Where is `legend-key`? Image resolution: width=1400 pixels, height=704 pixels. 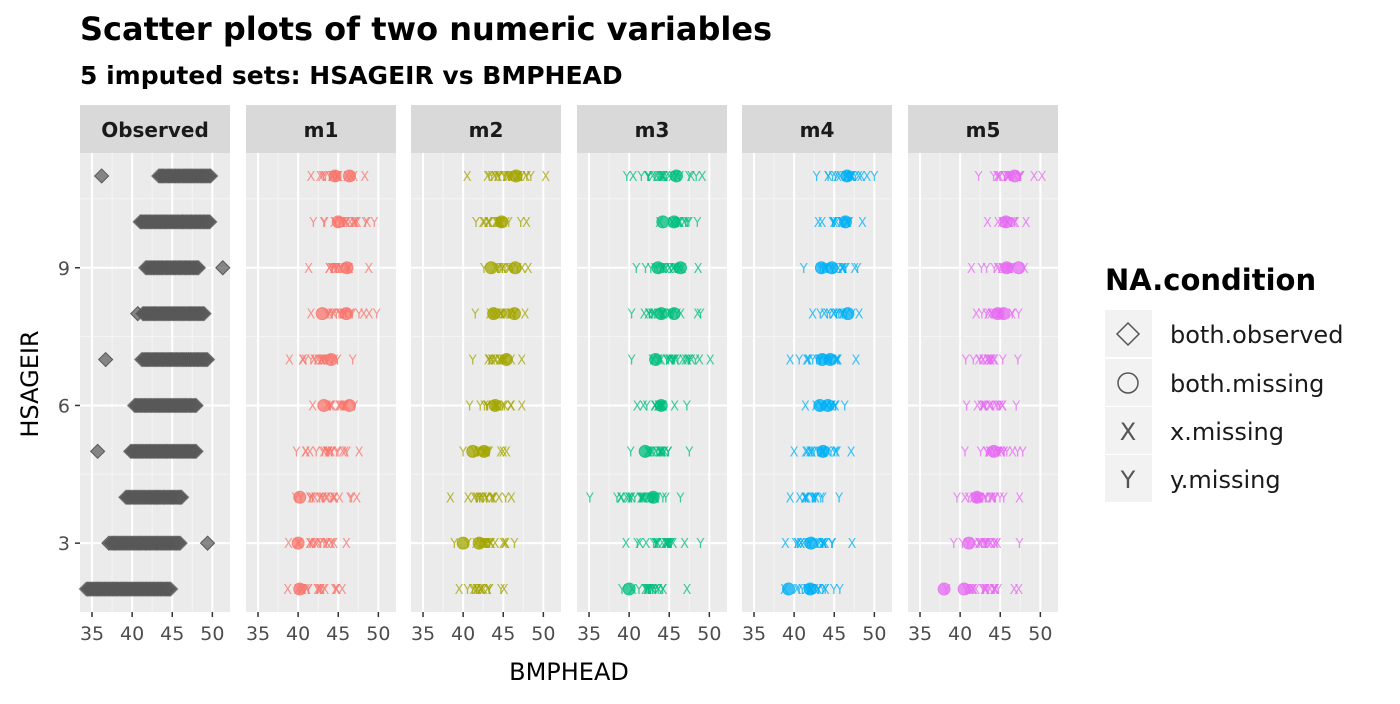
legend-key is located at coordinates (1128, 382).